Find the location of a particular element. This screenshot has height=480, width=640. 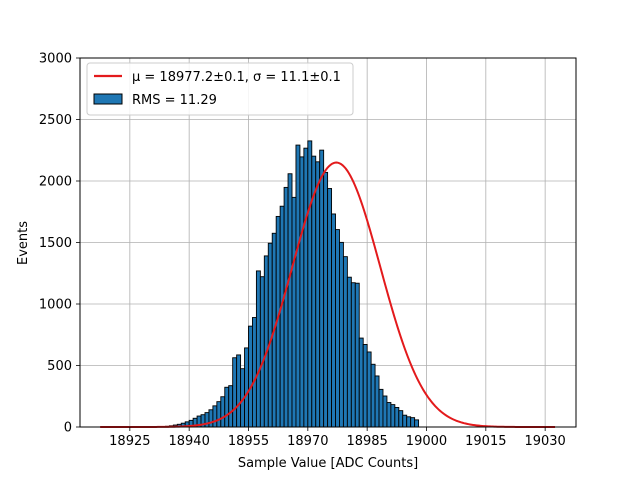

x-tick-label: 18925 is located at coordinates (129, 441).